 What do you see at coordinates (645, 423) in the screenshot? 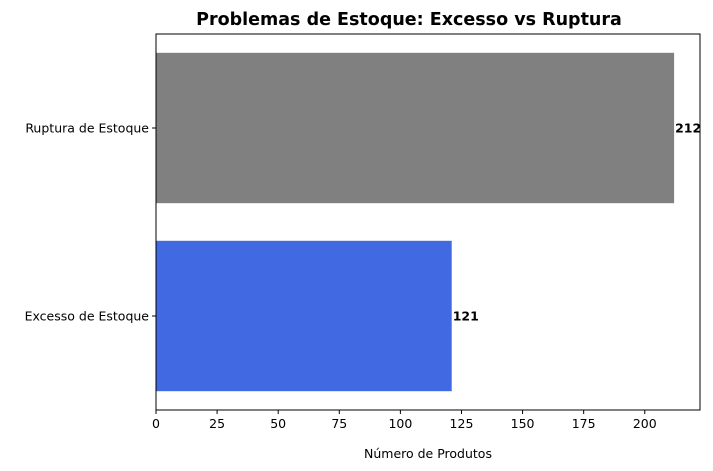
I see `x-tick-label-8: 200` at bounding box center [645, 423].